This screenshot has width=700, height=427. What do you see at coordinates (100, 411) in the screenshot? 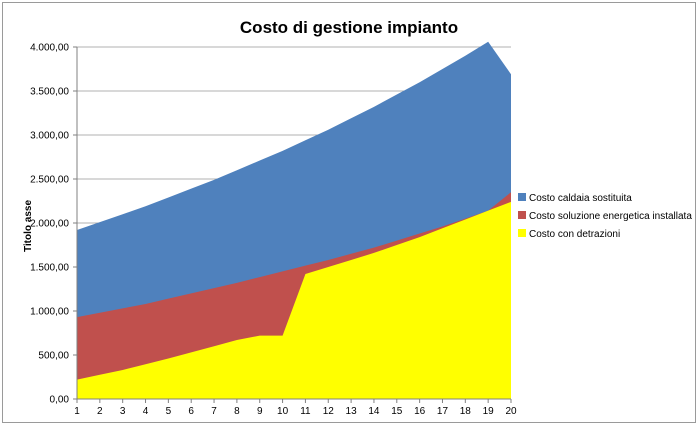
I see `x-tick-label-1: 2` at bounding box center [100, 411].